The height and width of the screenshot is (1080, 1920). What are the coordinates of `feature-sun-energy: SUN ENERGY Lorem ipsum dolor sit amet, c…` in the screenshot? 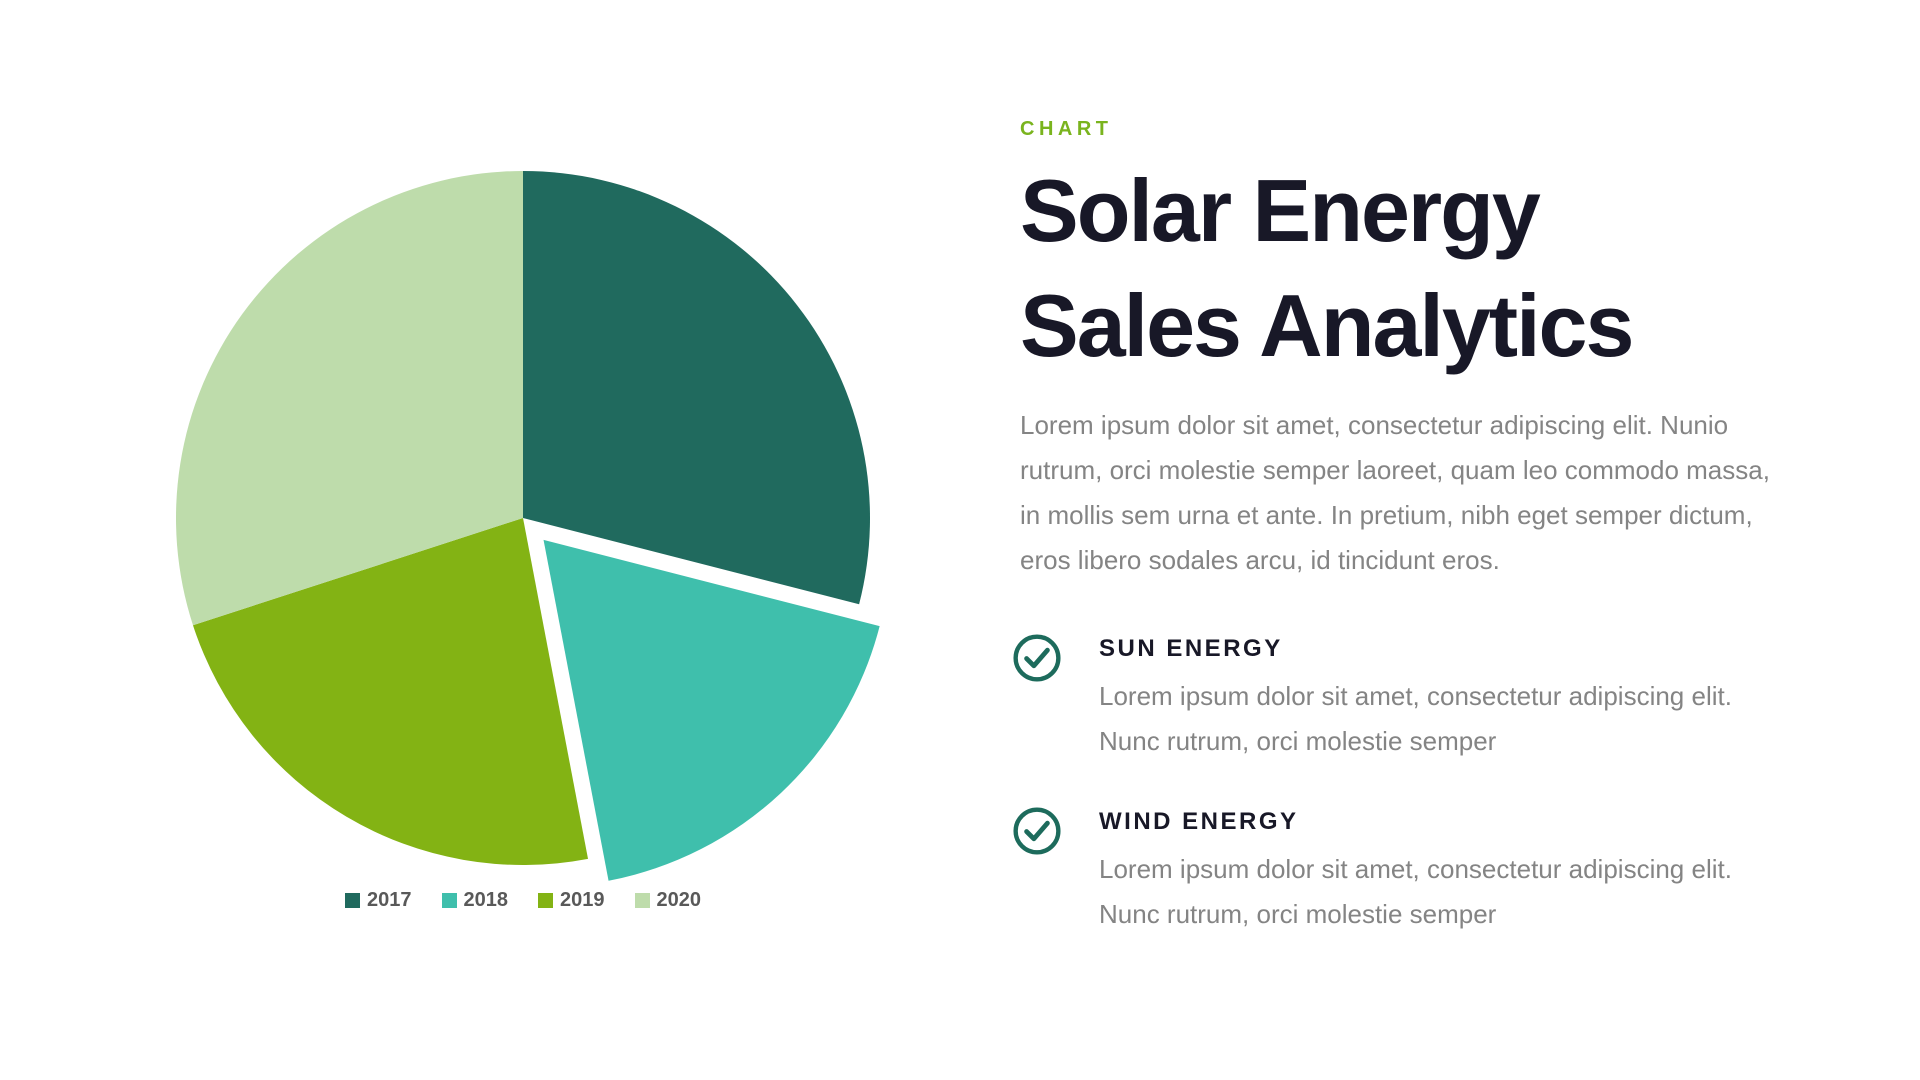 It's located at (1407, 697).